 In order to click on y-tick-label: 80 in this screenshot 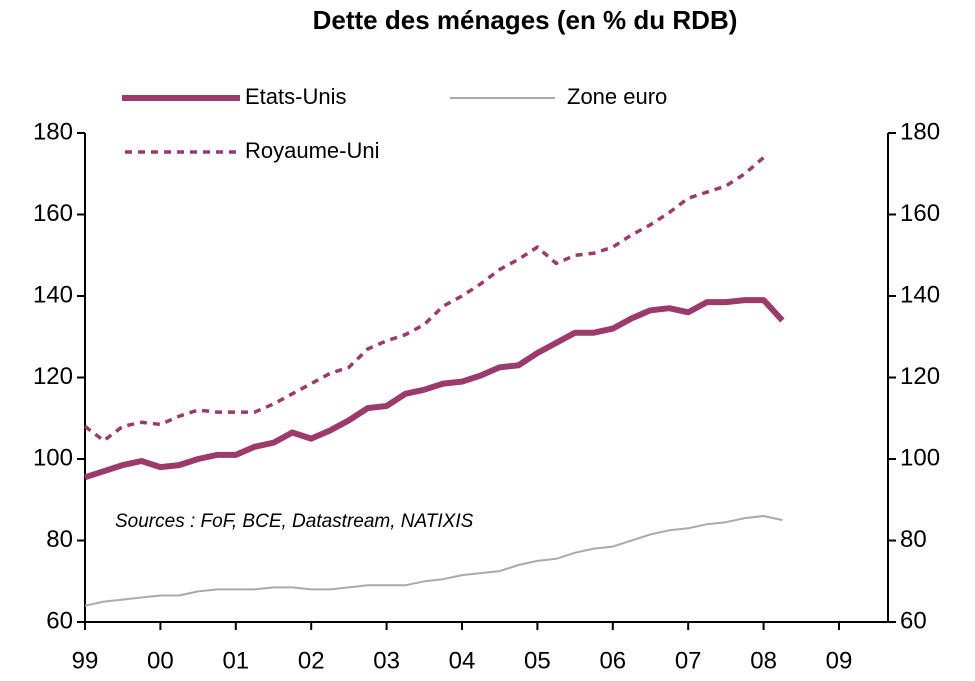, I will do `click(59, 539)`.